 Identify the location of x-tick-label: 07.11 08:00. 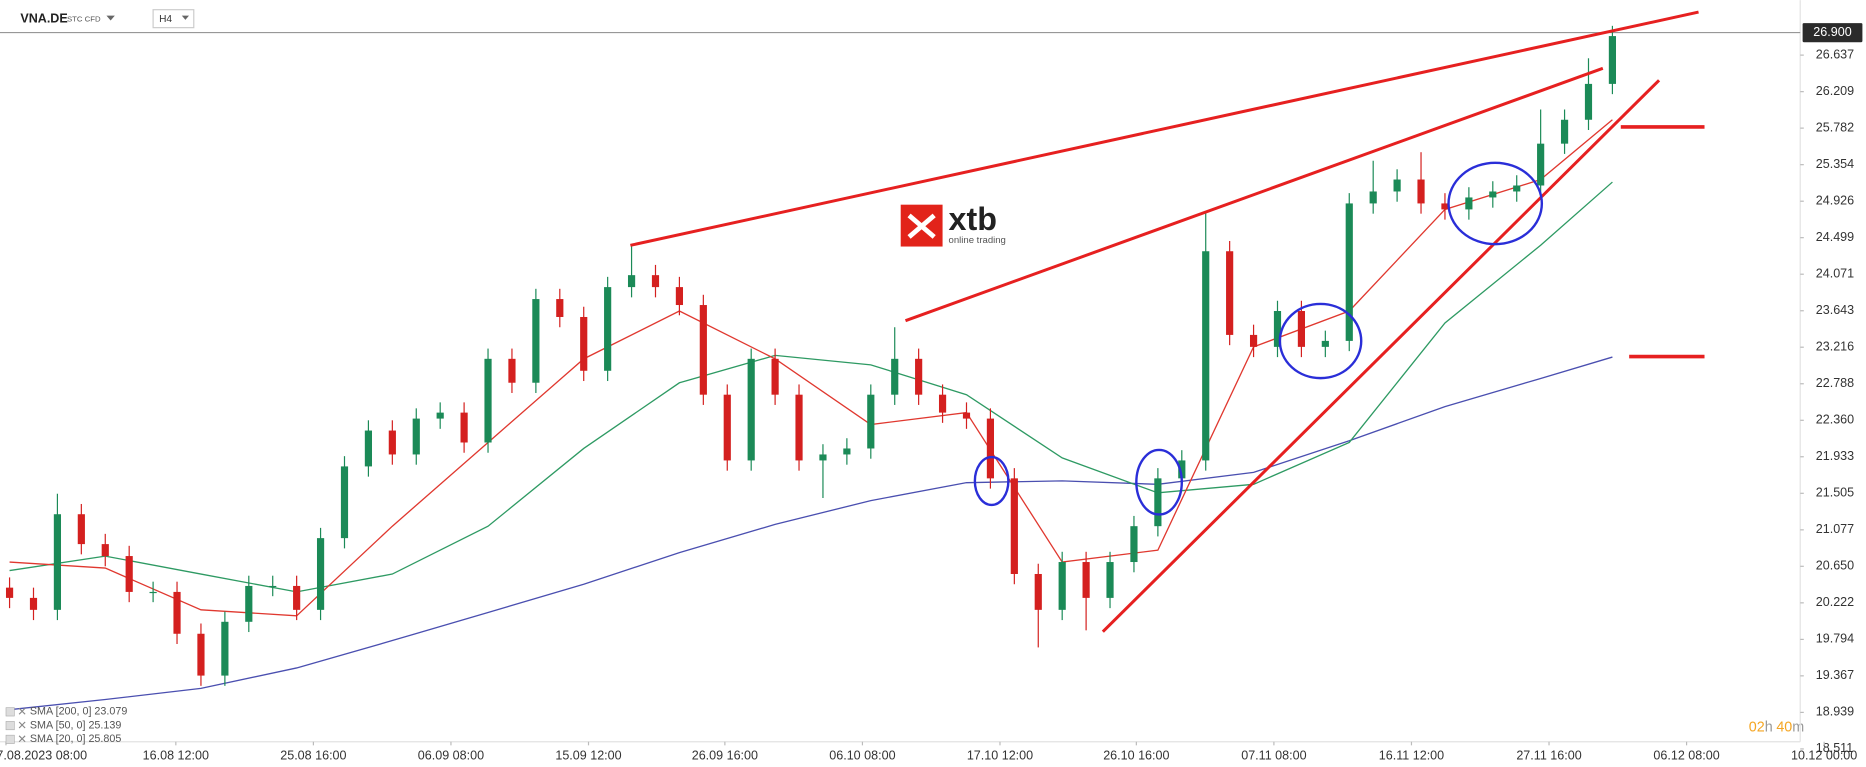
(1273, 755).